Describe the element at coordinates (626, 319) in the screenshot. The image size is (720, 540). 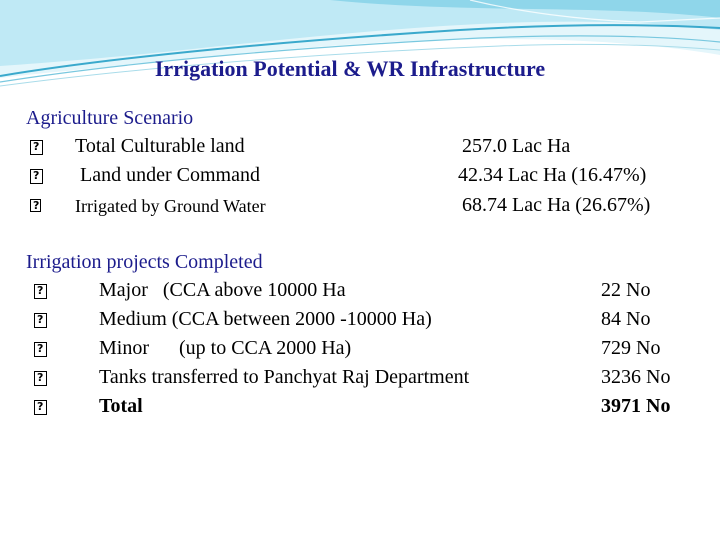
I see `item-value: 84 No` at that location.